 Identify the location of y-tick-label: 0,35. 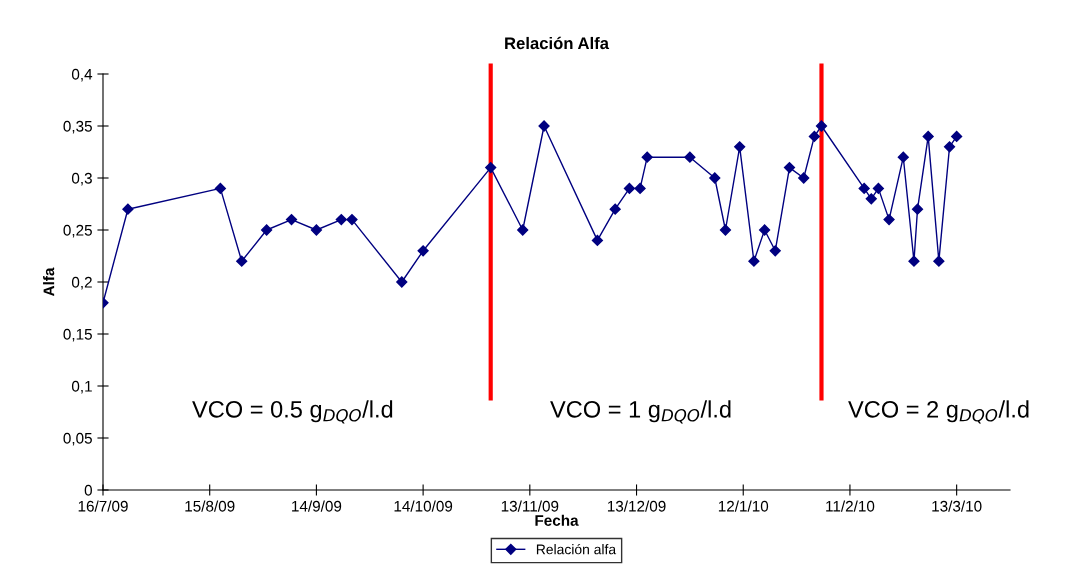
(77, 127).